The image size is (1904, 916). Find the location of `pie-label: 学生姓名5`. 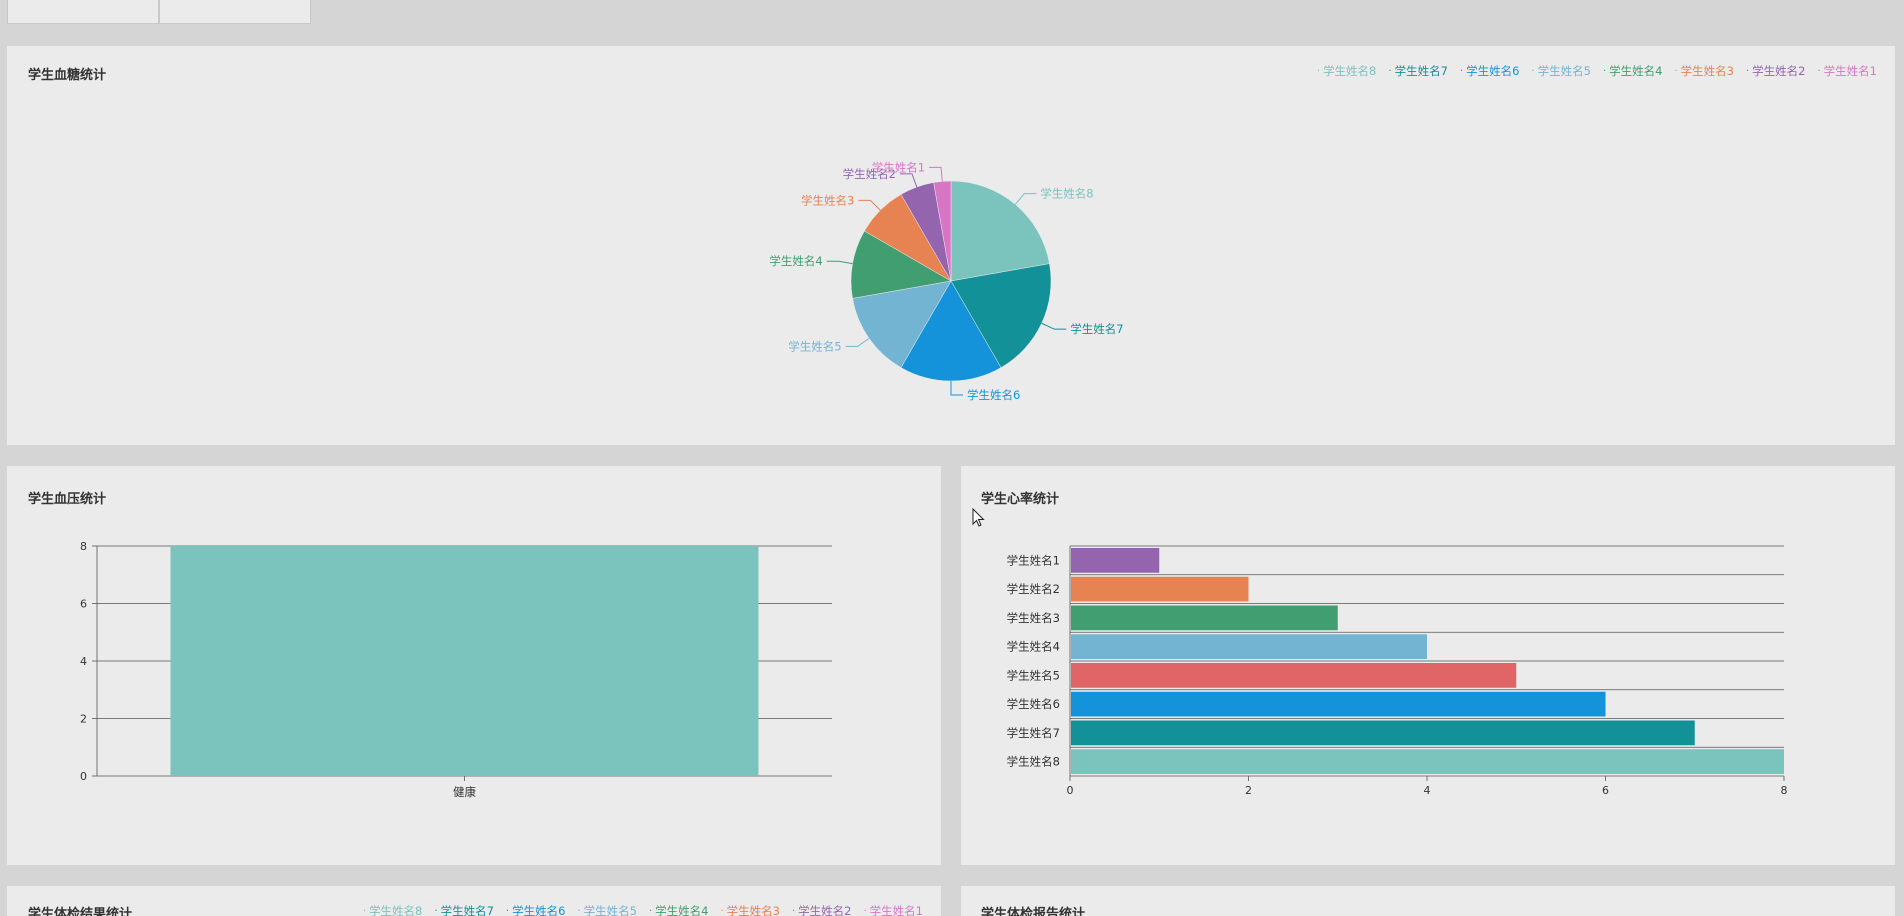

pie-label: 学生姓名5 is located at coordinates (814, 346).